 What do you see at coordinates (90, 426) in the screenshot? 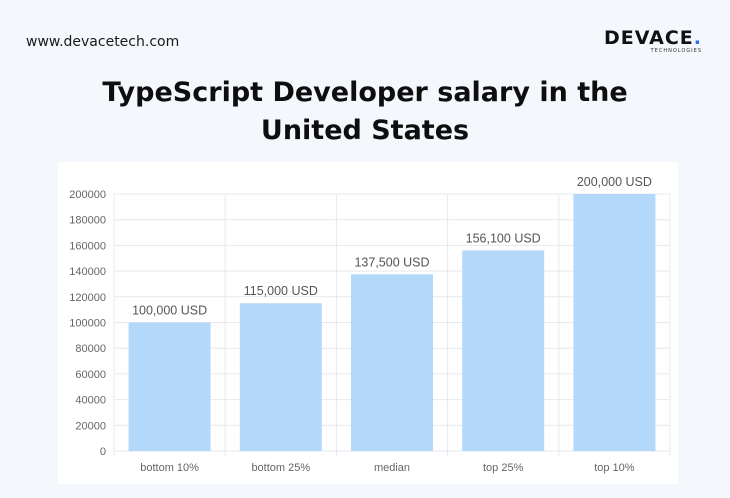
I see `y-tick-label: 20000` at bounding box center [90, 426].